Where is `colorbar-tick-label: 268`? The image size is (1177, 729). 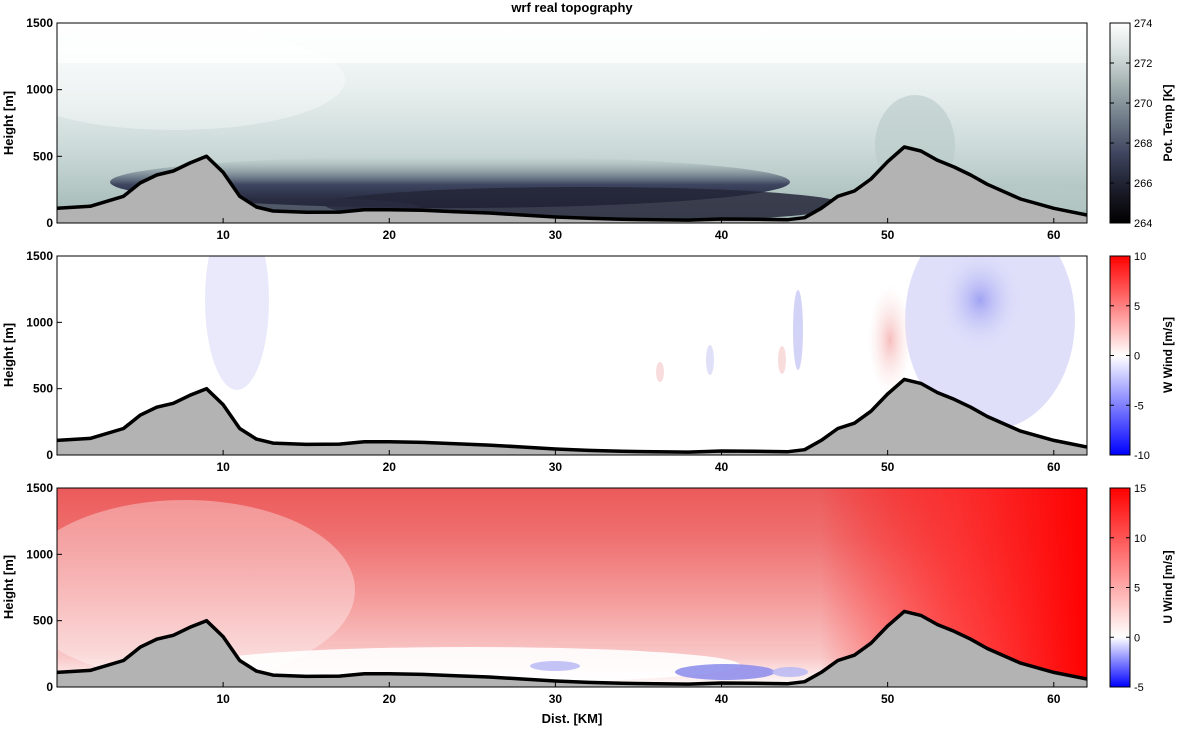
colorbar-tick-label: 268 is located at coordinates (1143, 144).